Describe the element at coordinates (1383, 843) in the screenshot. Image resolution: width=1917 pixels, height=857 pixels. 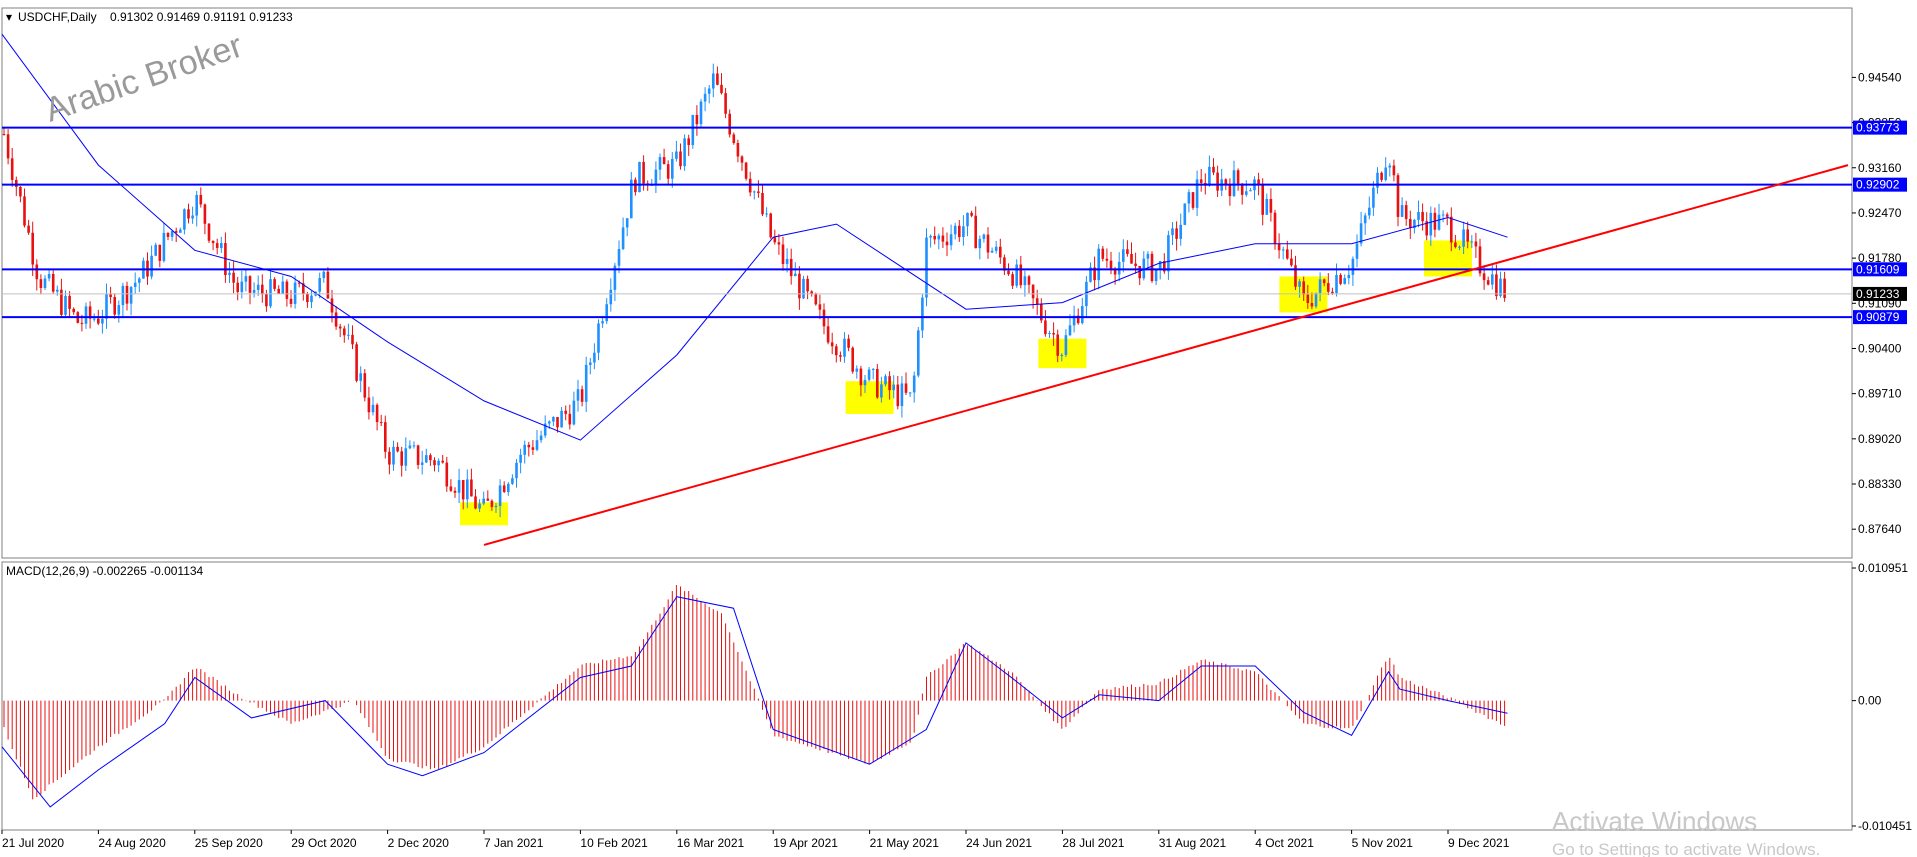
I see `x-tick-label: 5 Nov 2021` at that location.